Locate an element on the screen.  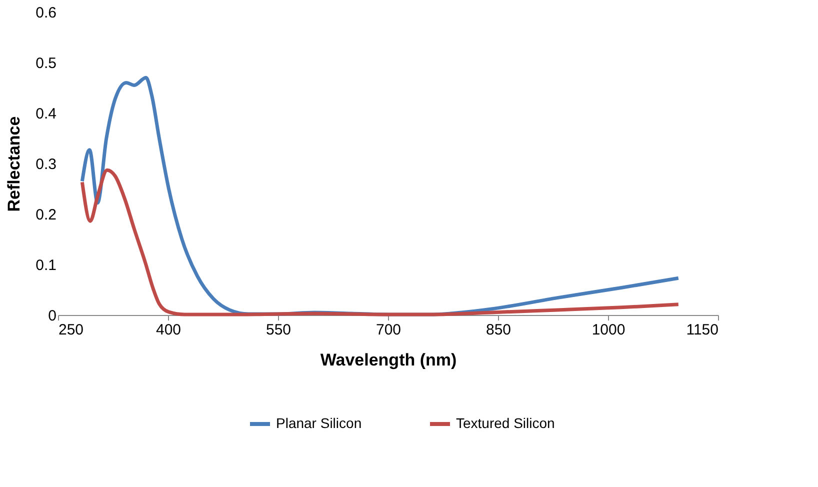
x-axis-title: Wavelength (nm) is located at coordinates (388, 360).